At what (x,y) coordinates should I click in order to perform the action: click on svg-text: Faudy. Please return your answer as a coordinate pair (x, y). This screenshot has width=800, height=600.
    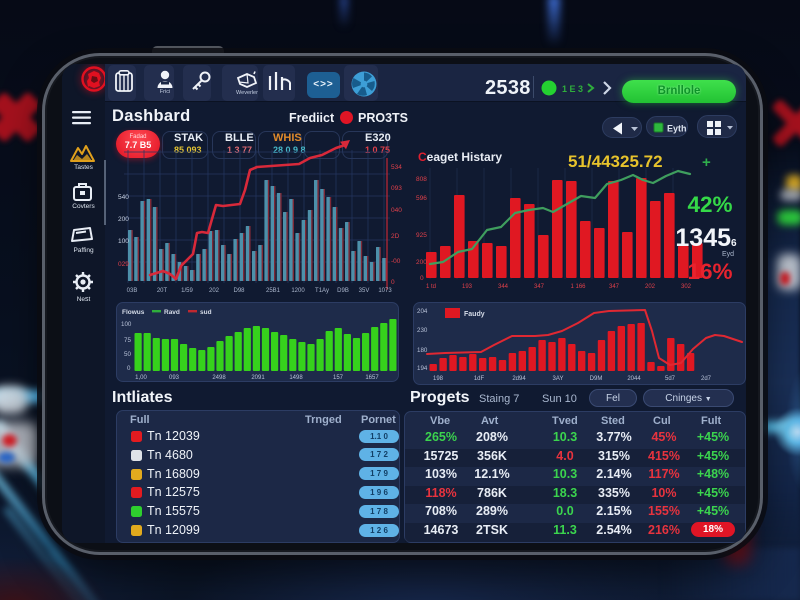
    Looking at the image, I should click on (474, 314).